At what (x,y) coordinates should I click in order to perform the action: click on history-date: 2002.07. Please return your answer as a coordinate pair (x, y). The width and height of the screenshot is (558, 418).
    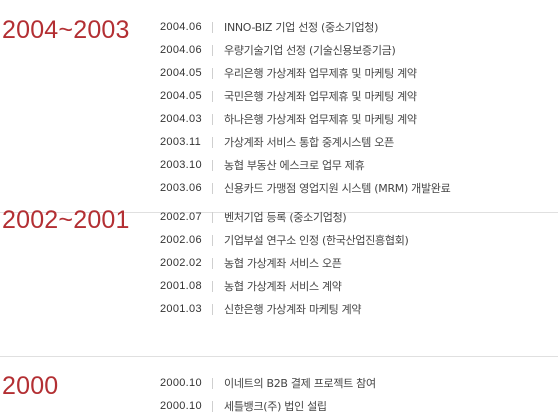
    Looking at the image, I should click on (181, 217).